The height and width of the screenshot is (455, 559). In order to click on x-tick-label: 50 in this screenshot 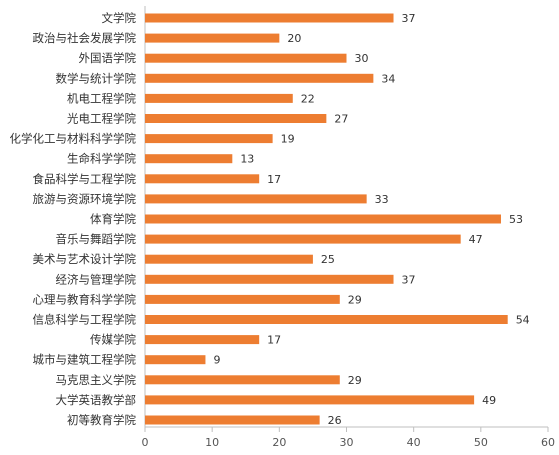, I will do `click(481, 442)`.